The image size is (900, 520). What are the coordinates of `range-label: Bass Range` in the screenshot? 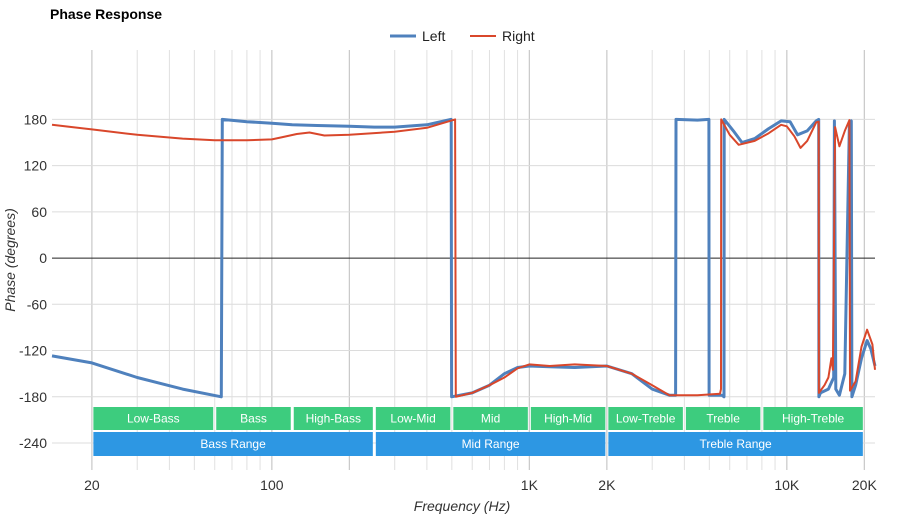 It's located at (233, 444).